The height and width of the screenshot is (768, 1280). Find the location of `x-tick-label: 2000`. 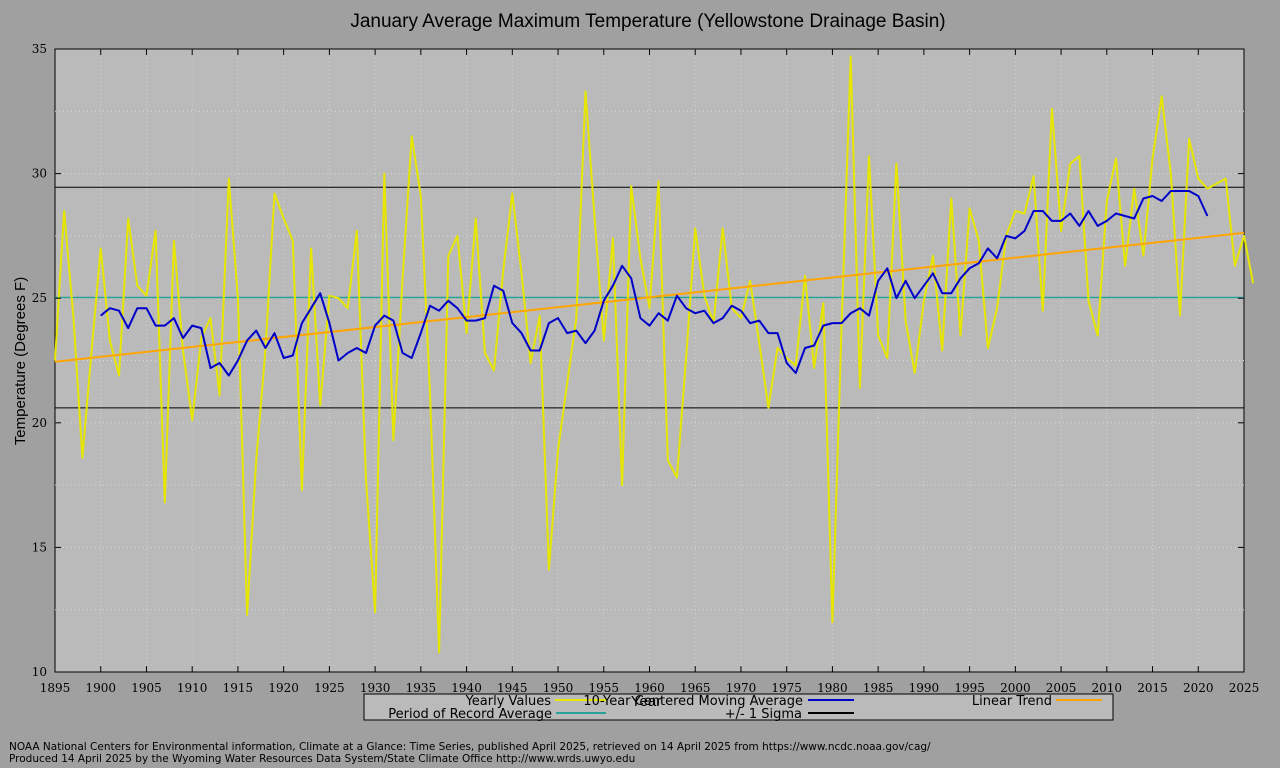

x-tick-label: 2000 is located at coordinates (1015, 688).